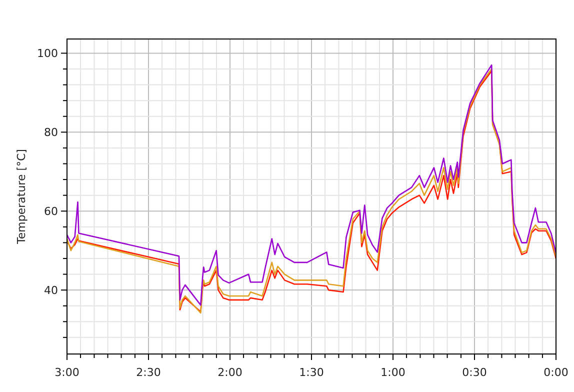 The image size is (574, 392). Describe the element at coordinates (148, 372) in the screenshot. I see `x-tick-label: 2:30` at that location.